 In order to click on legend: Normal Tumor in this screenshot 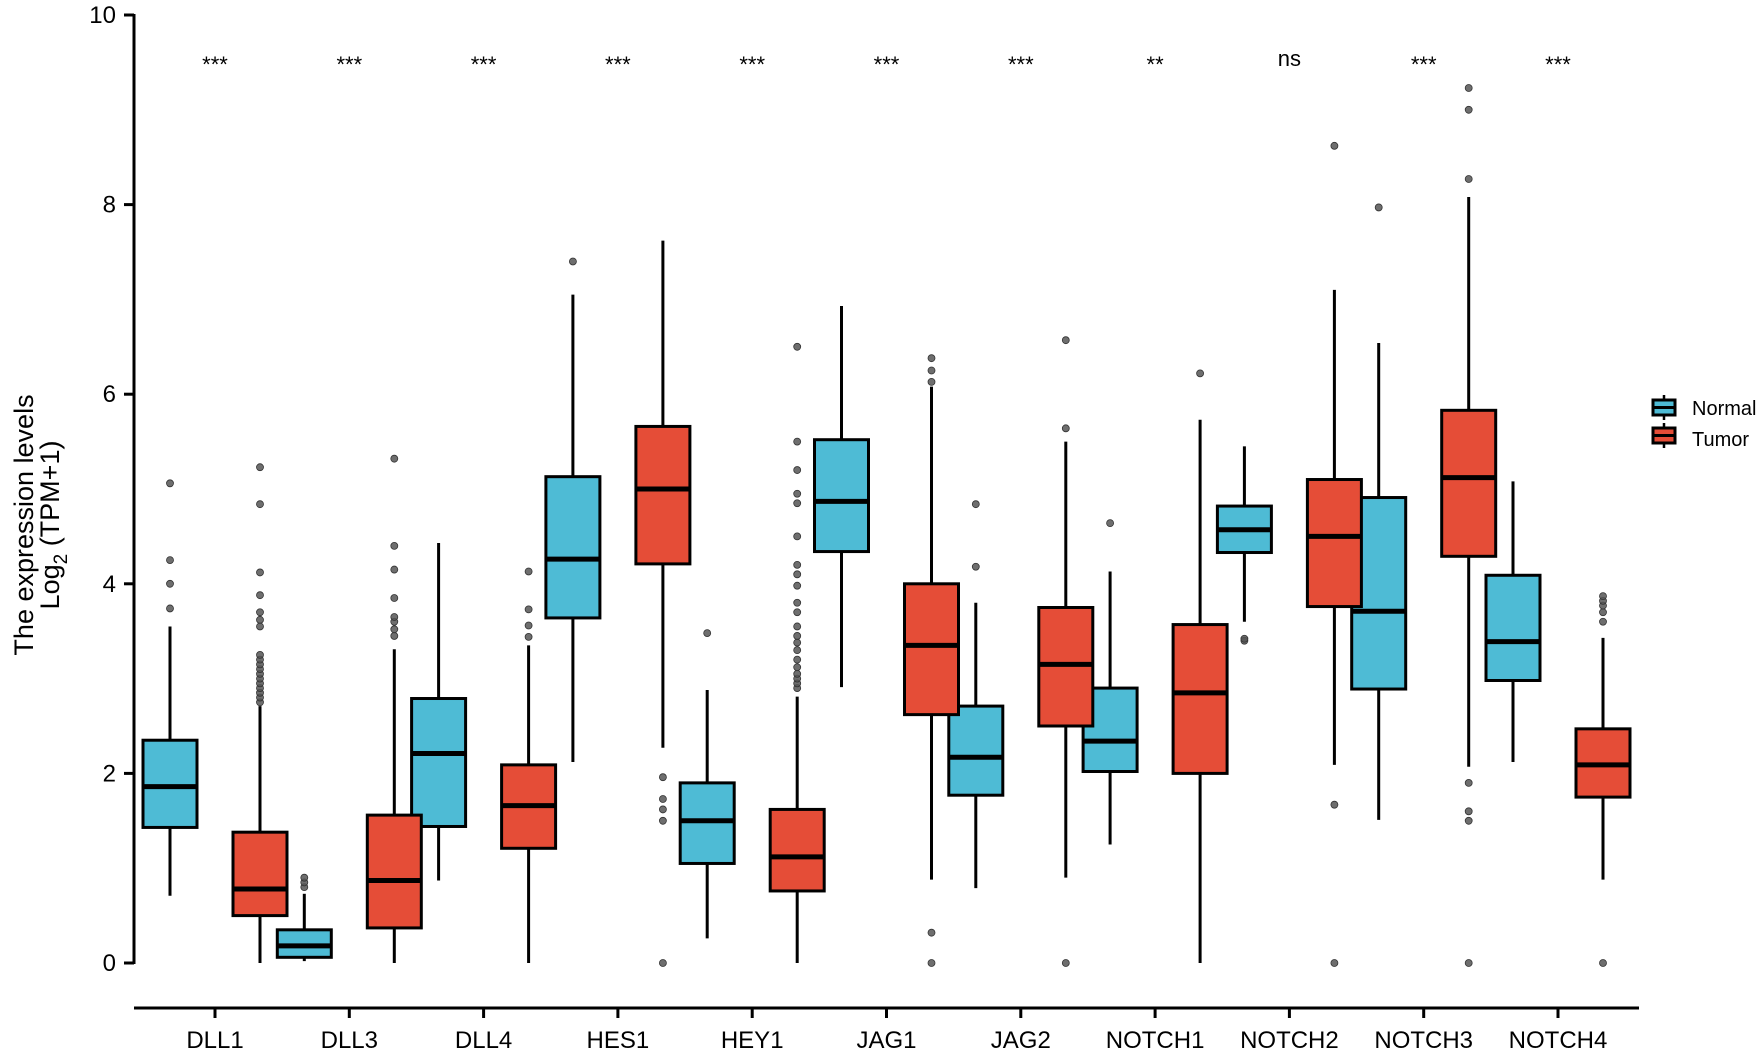, I will do `click(1703, 423)`.